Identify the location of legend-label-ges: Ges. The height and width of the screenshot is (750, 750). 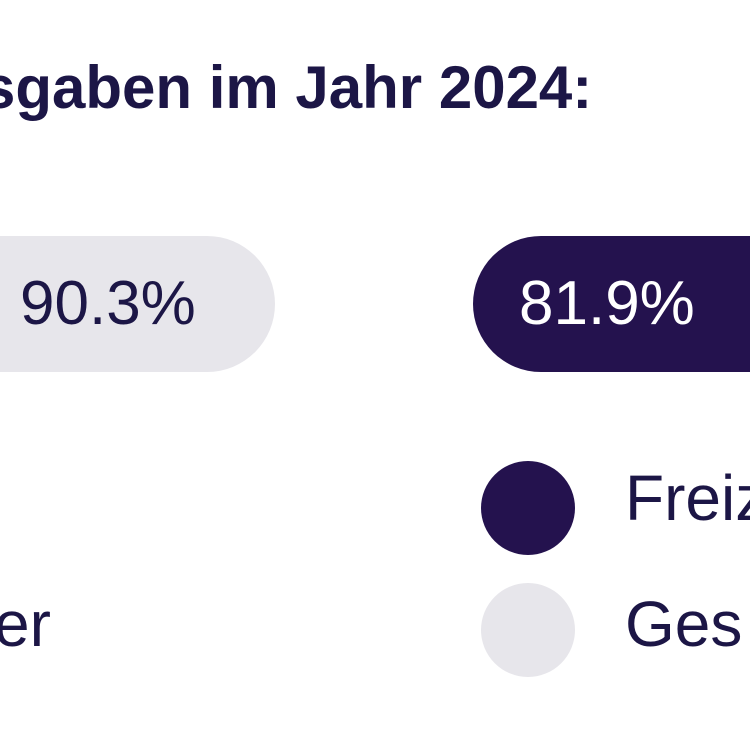
(684, 624).